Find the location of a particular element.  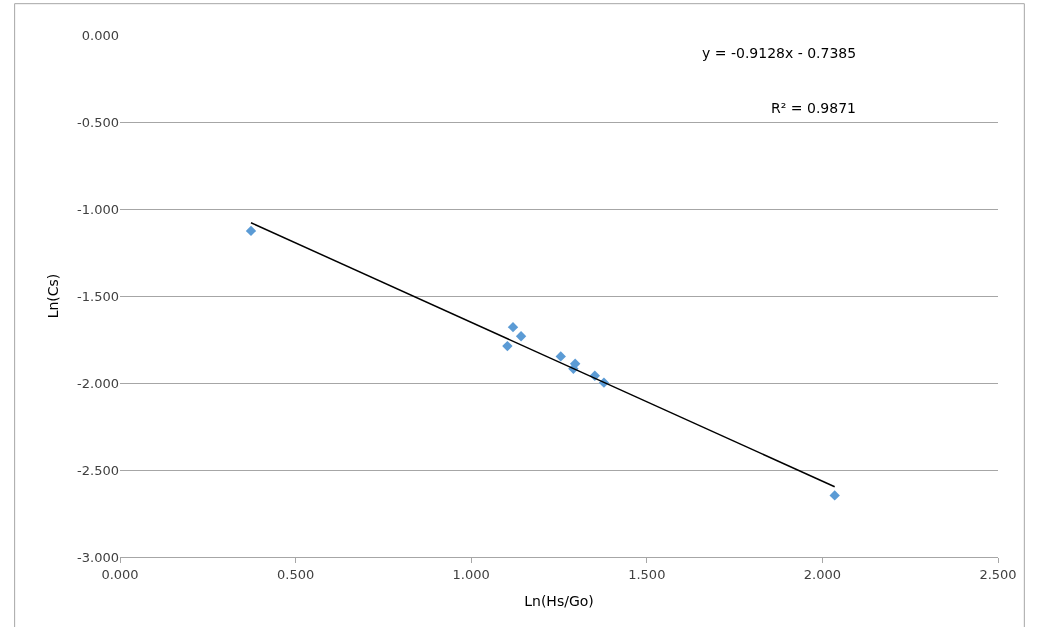

y-tick-label: -2.500 is located at coordinates (98, 470).